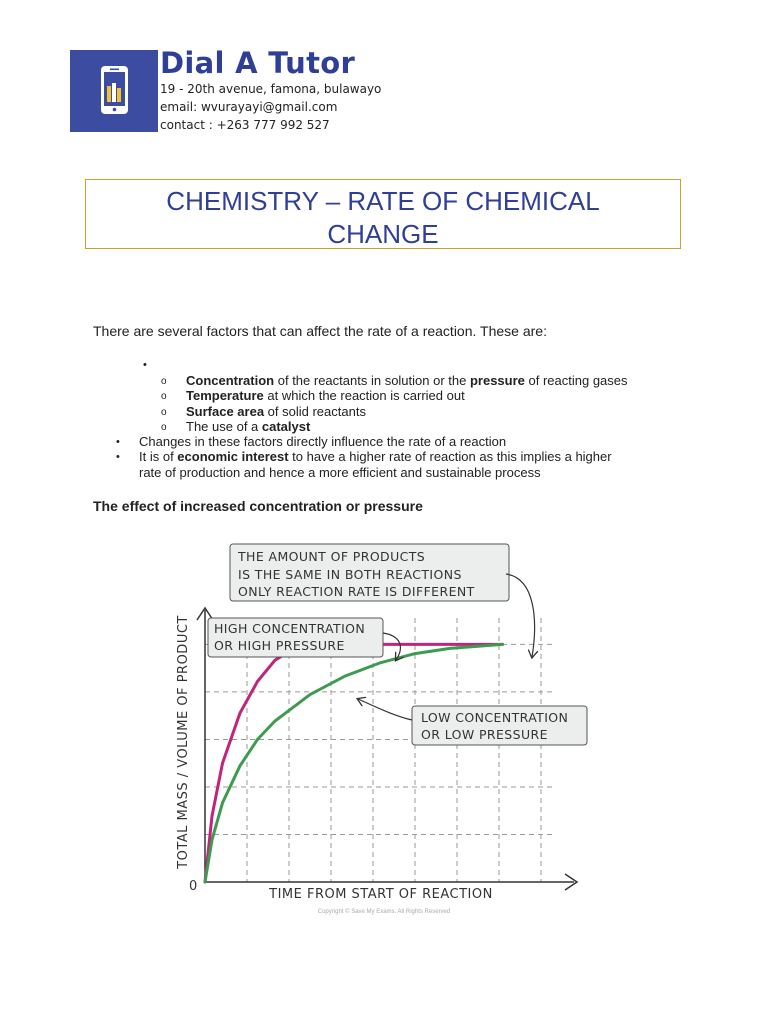 Image resolution: width=768 pixels, height=1024 pixels. Describe the element at coordinates (520, 615) in the screenshot. I see `arrow-top-to-curves` at that location.